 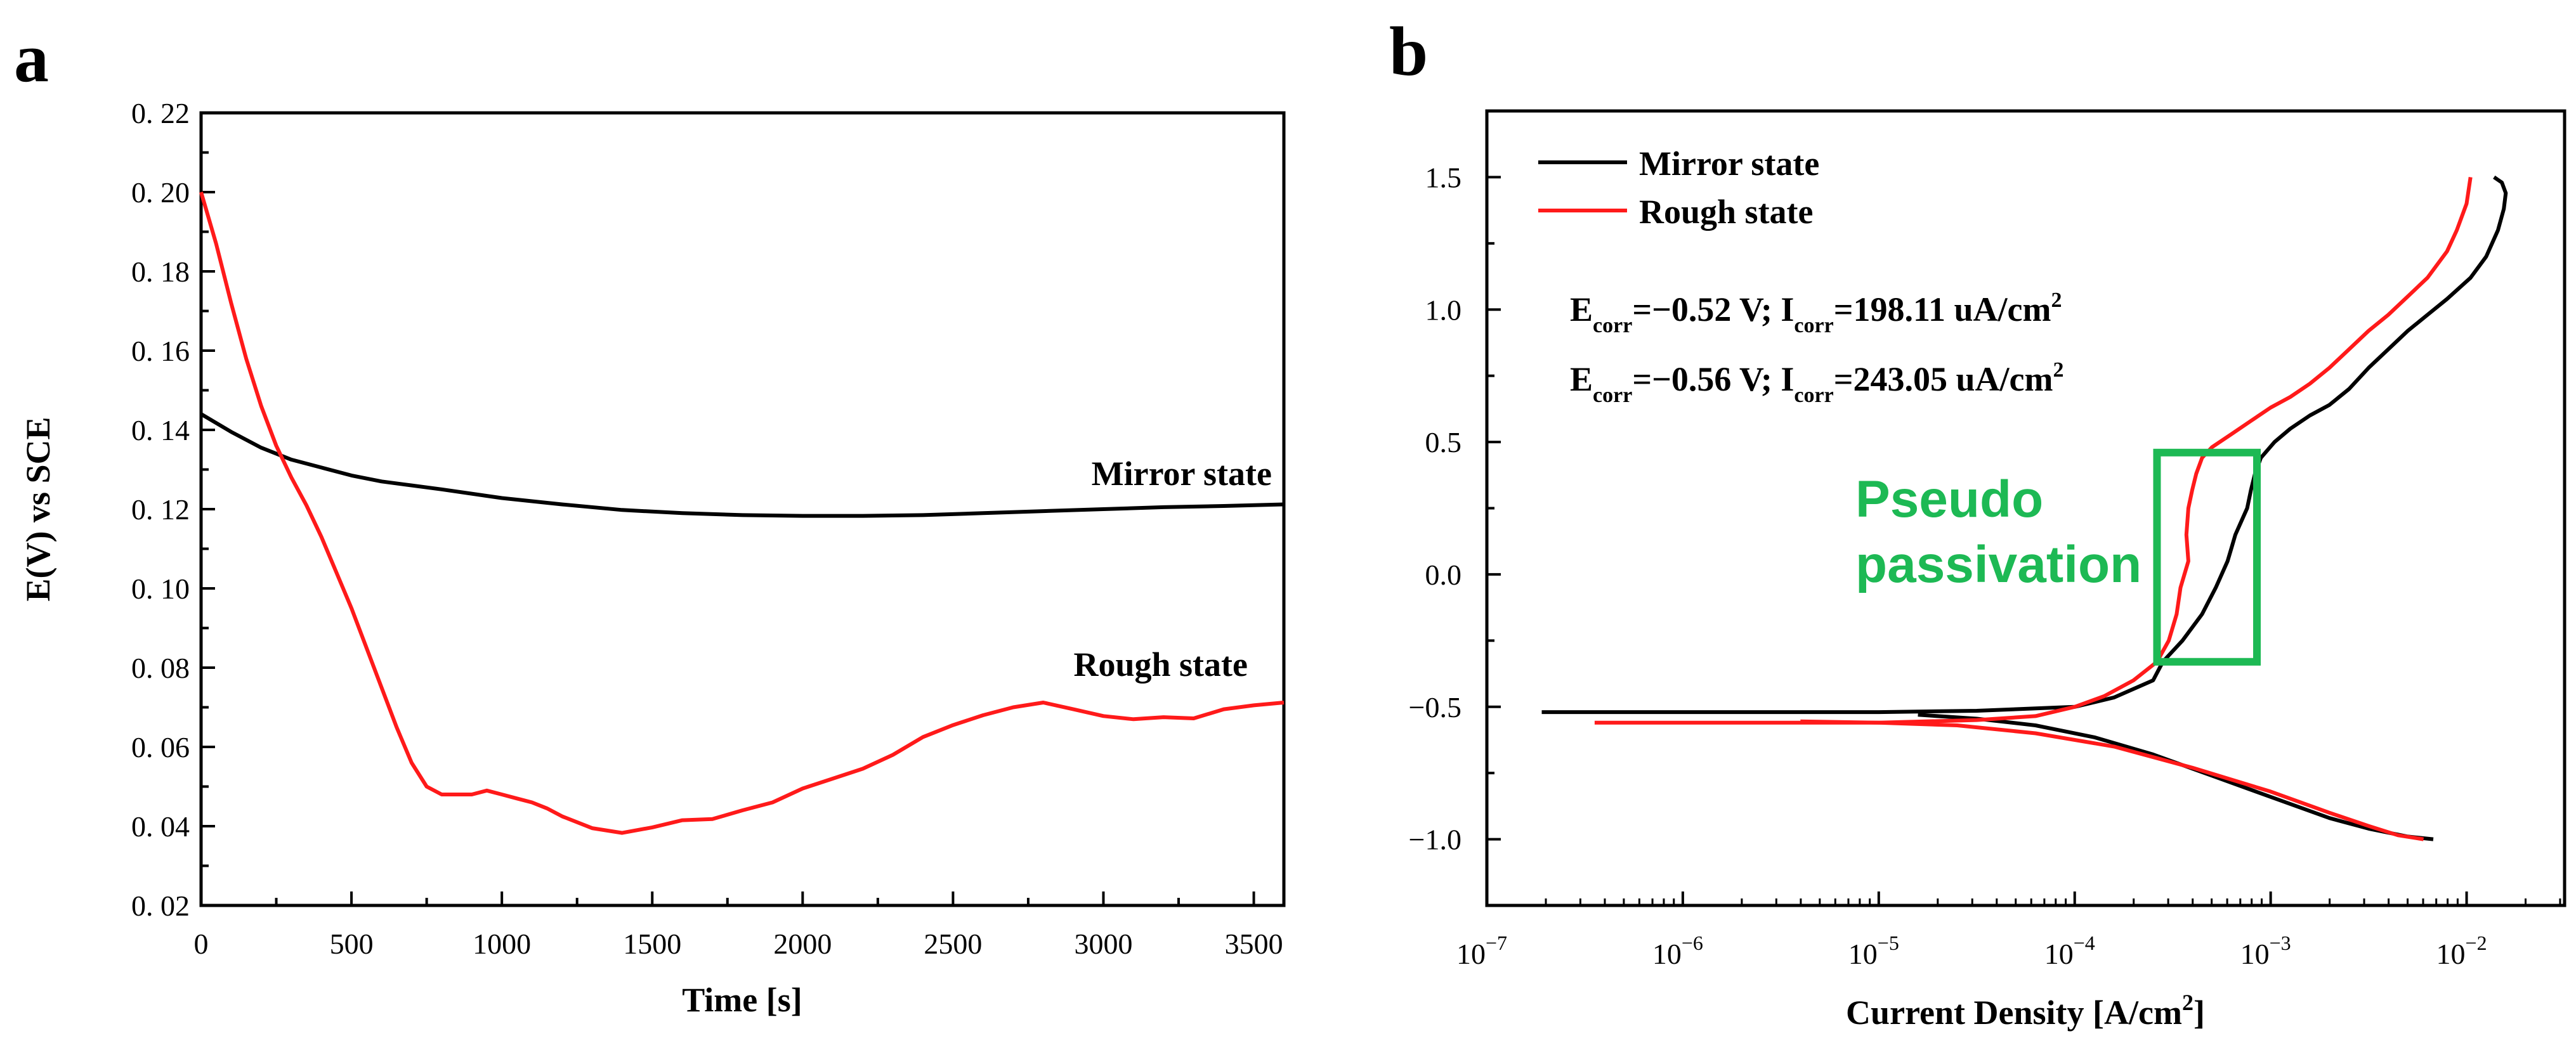 I want to click on panel-a-x-tick-label: 1500, so click(x=652, y=944).